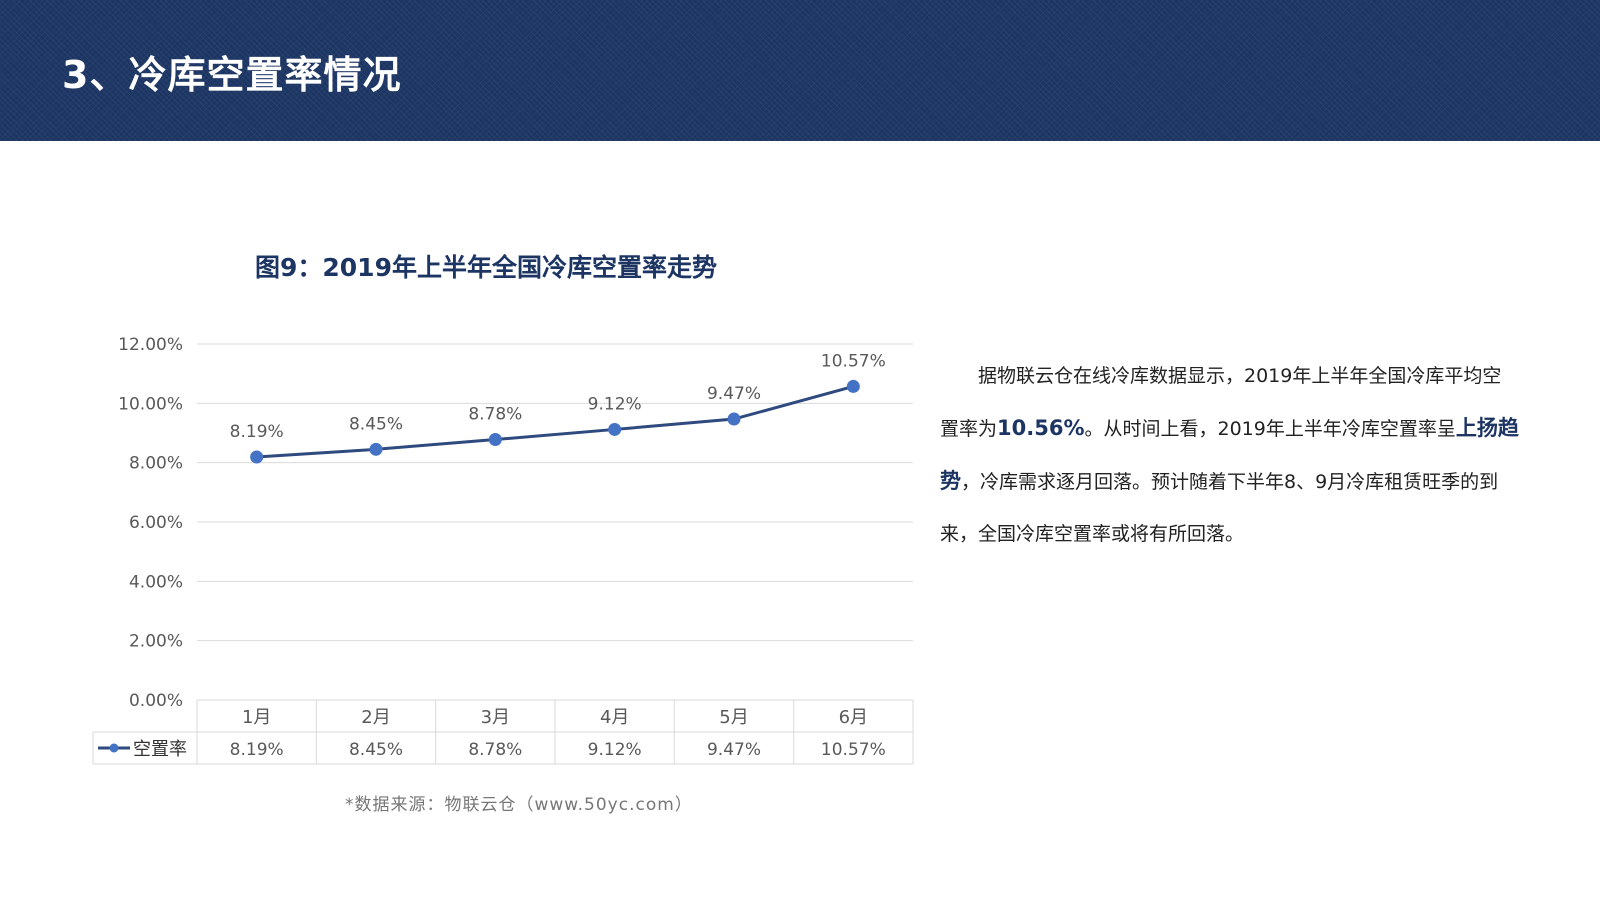  What do you see at coordinates (156, 701) in the screenshot?
I see `y-tick-label: 0.00%` at bounding box center [156, 701].